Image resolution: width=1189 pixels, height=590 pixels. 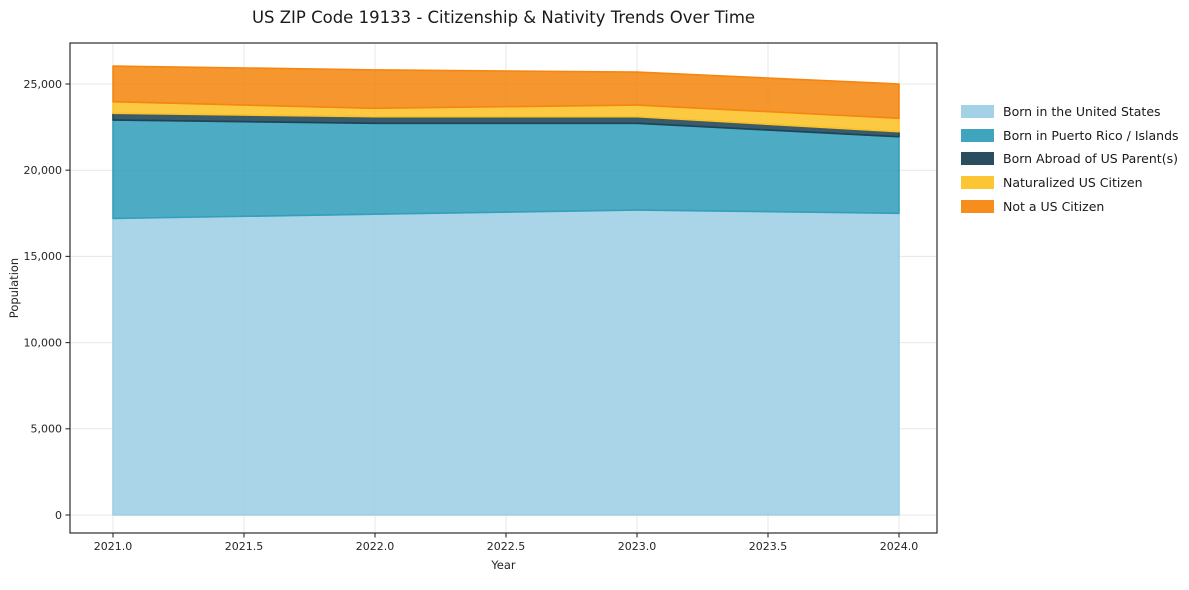 What do you see at coordinates (244, 546) in the screenshot?
I see `x-tick-label: 2021.5` at bounding box center [244, 546].